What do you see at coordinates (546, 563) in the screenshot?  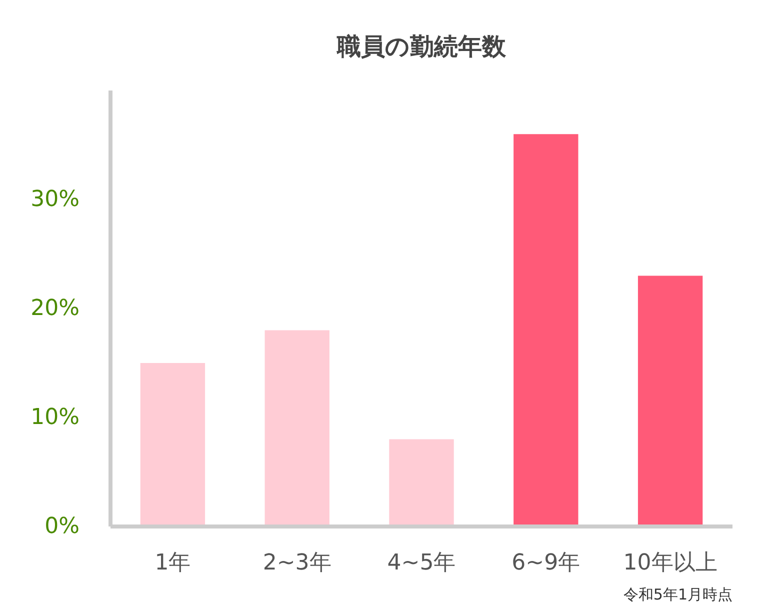 I see `x-tick-label: 6~9年` at bounding box center [546, 563].